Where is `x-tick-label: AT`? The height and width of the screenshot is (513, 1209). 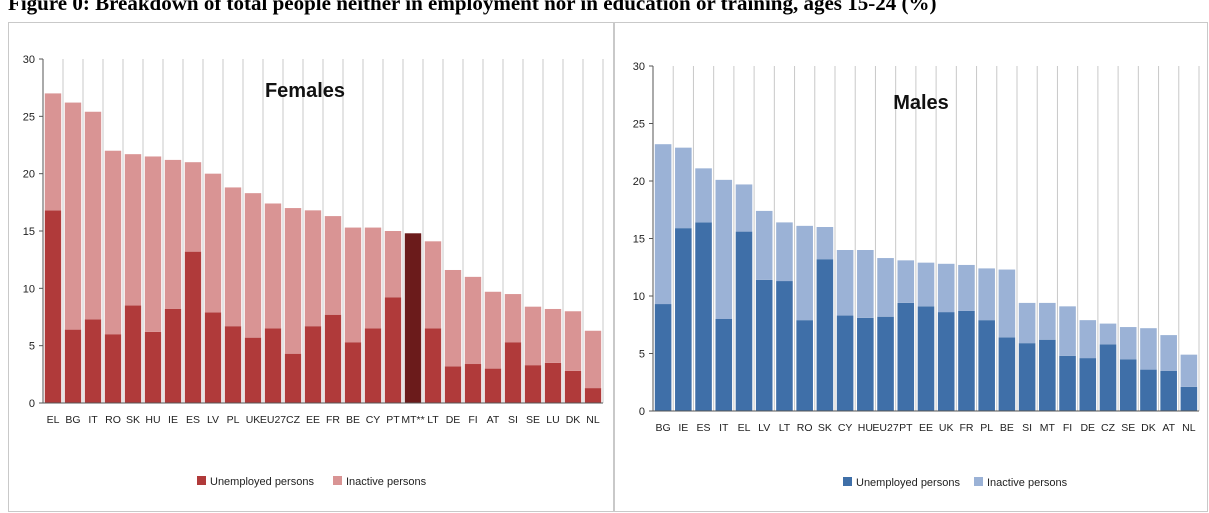
x-tick-label: AT is located at coordinates (493, 420).